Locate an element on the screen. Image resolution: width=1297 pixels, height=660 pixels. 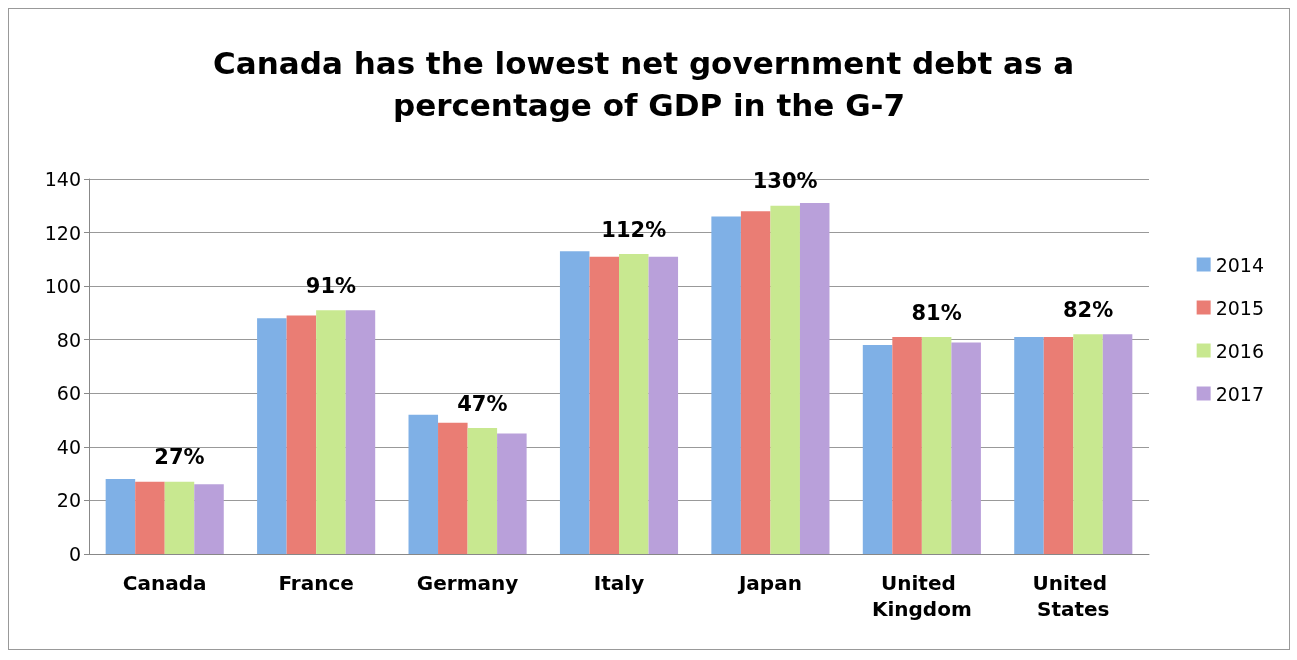
x-tick-label: United Kingdom is located at coordinates (921, 596).